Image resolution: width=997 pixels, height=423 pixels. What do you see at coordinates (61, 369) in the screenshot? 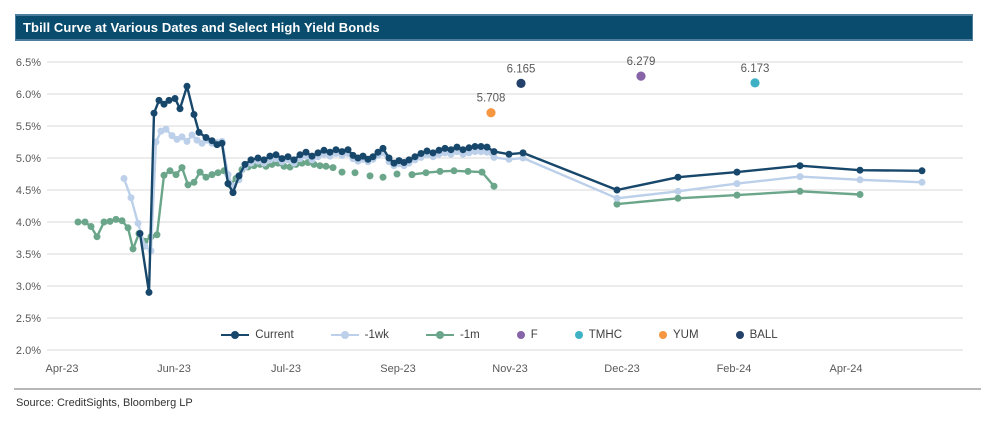
I see `svg-text: Apr-23` at bounding box center [61, 369].